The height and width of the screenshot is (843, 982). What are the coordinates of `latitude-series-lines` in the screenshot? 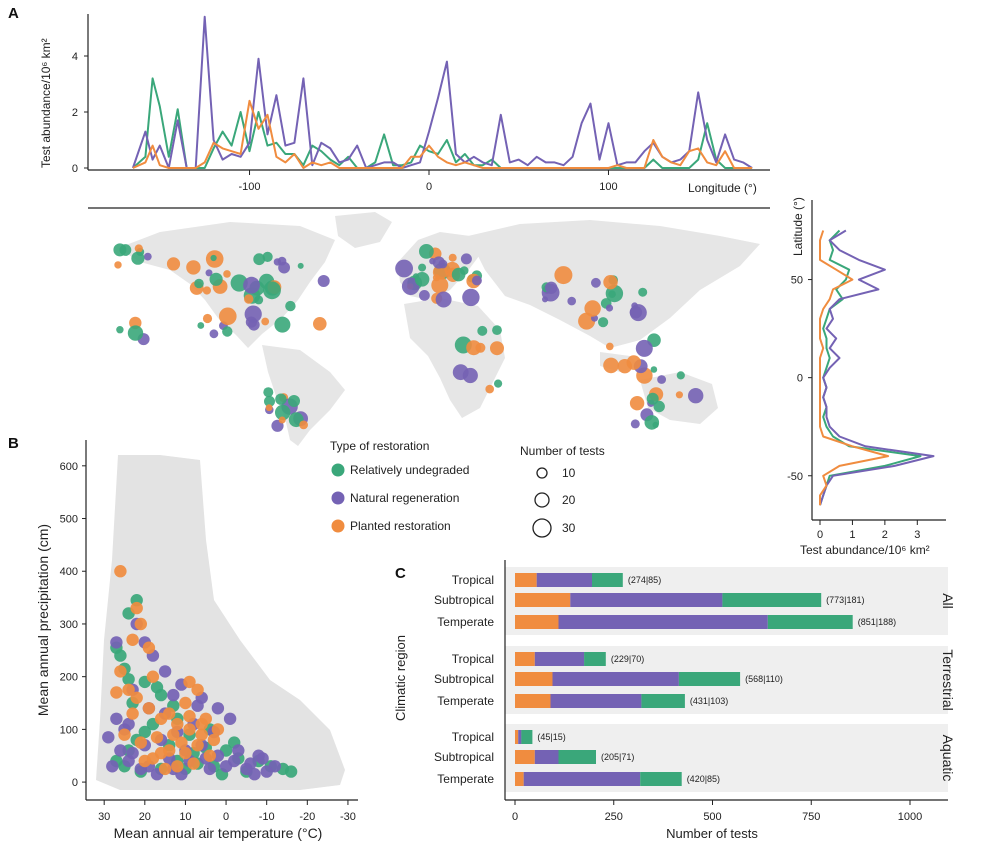 It's located at (877, 367).